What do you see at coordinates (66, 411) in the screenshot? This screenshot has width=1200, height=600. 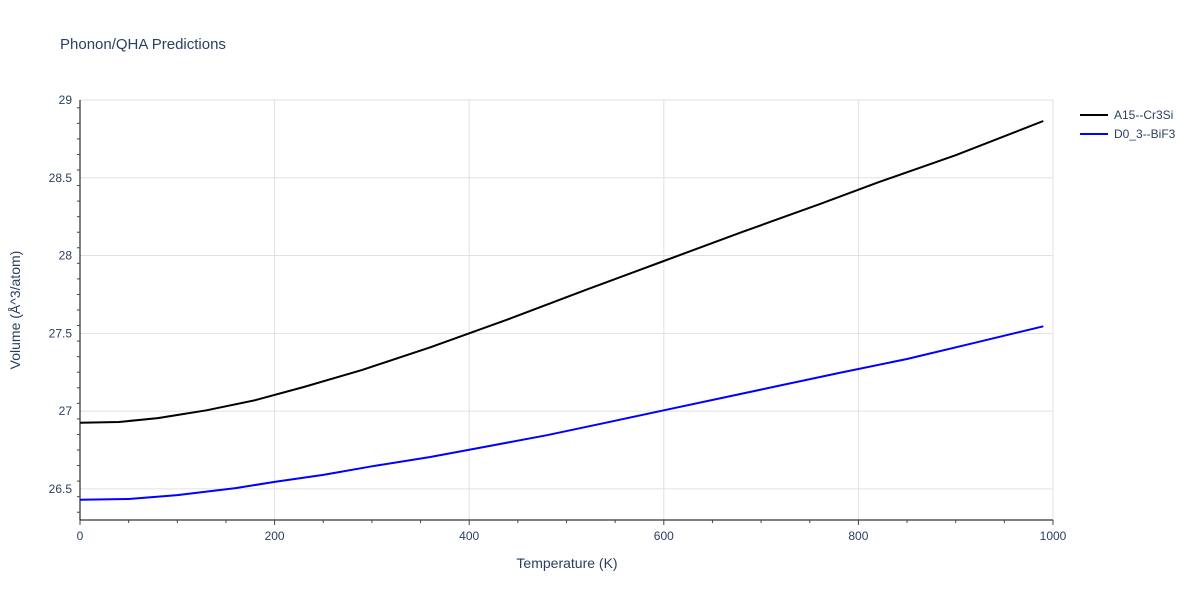 I see `y-tick-label: 27` at bounding box center [66, 411].